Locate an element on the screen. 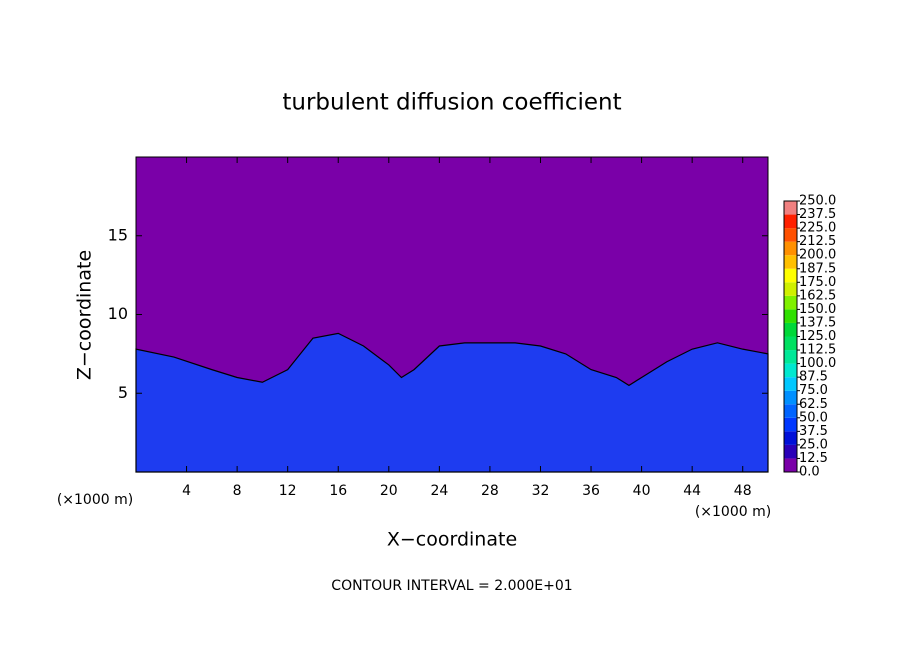 The width and height of the screenshot is (904, 654). colorbar-label: 0.0 is located at coordinates (809, 472).